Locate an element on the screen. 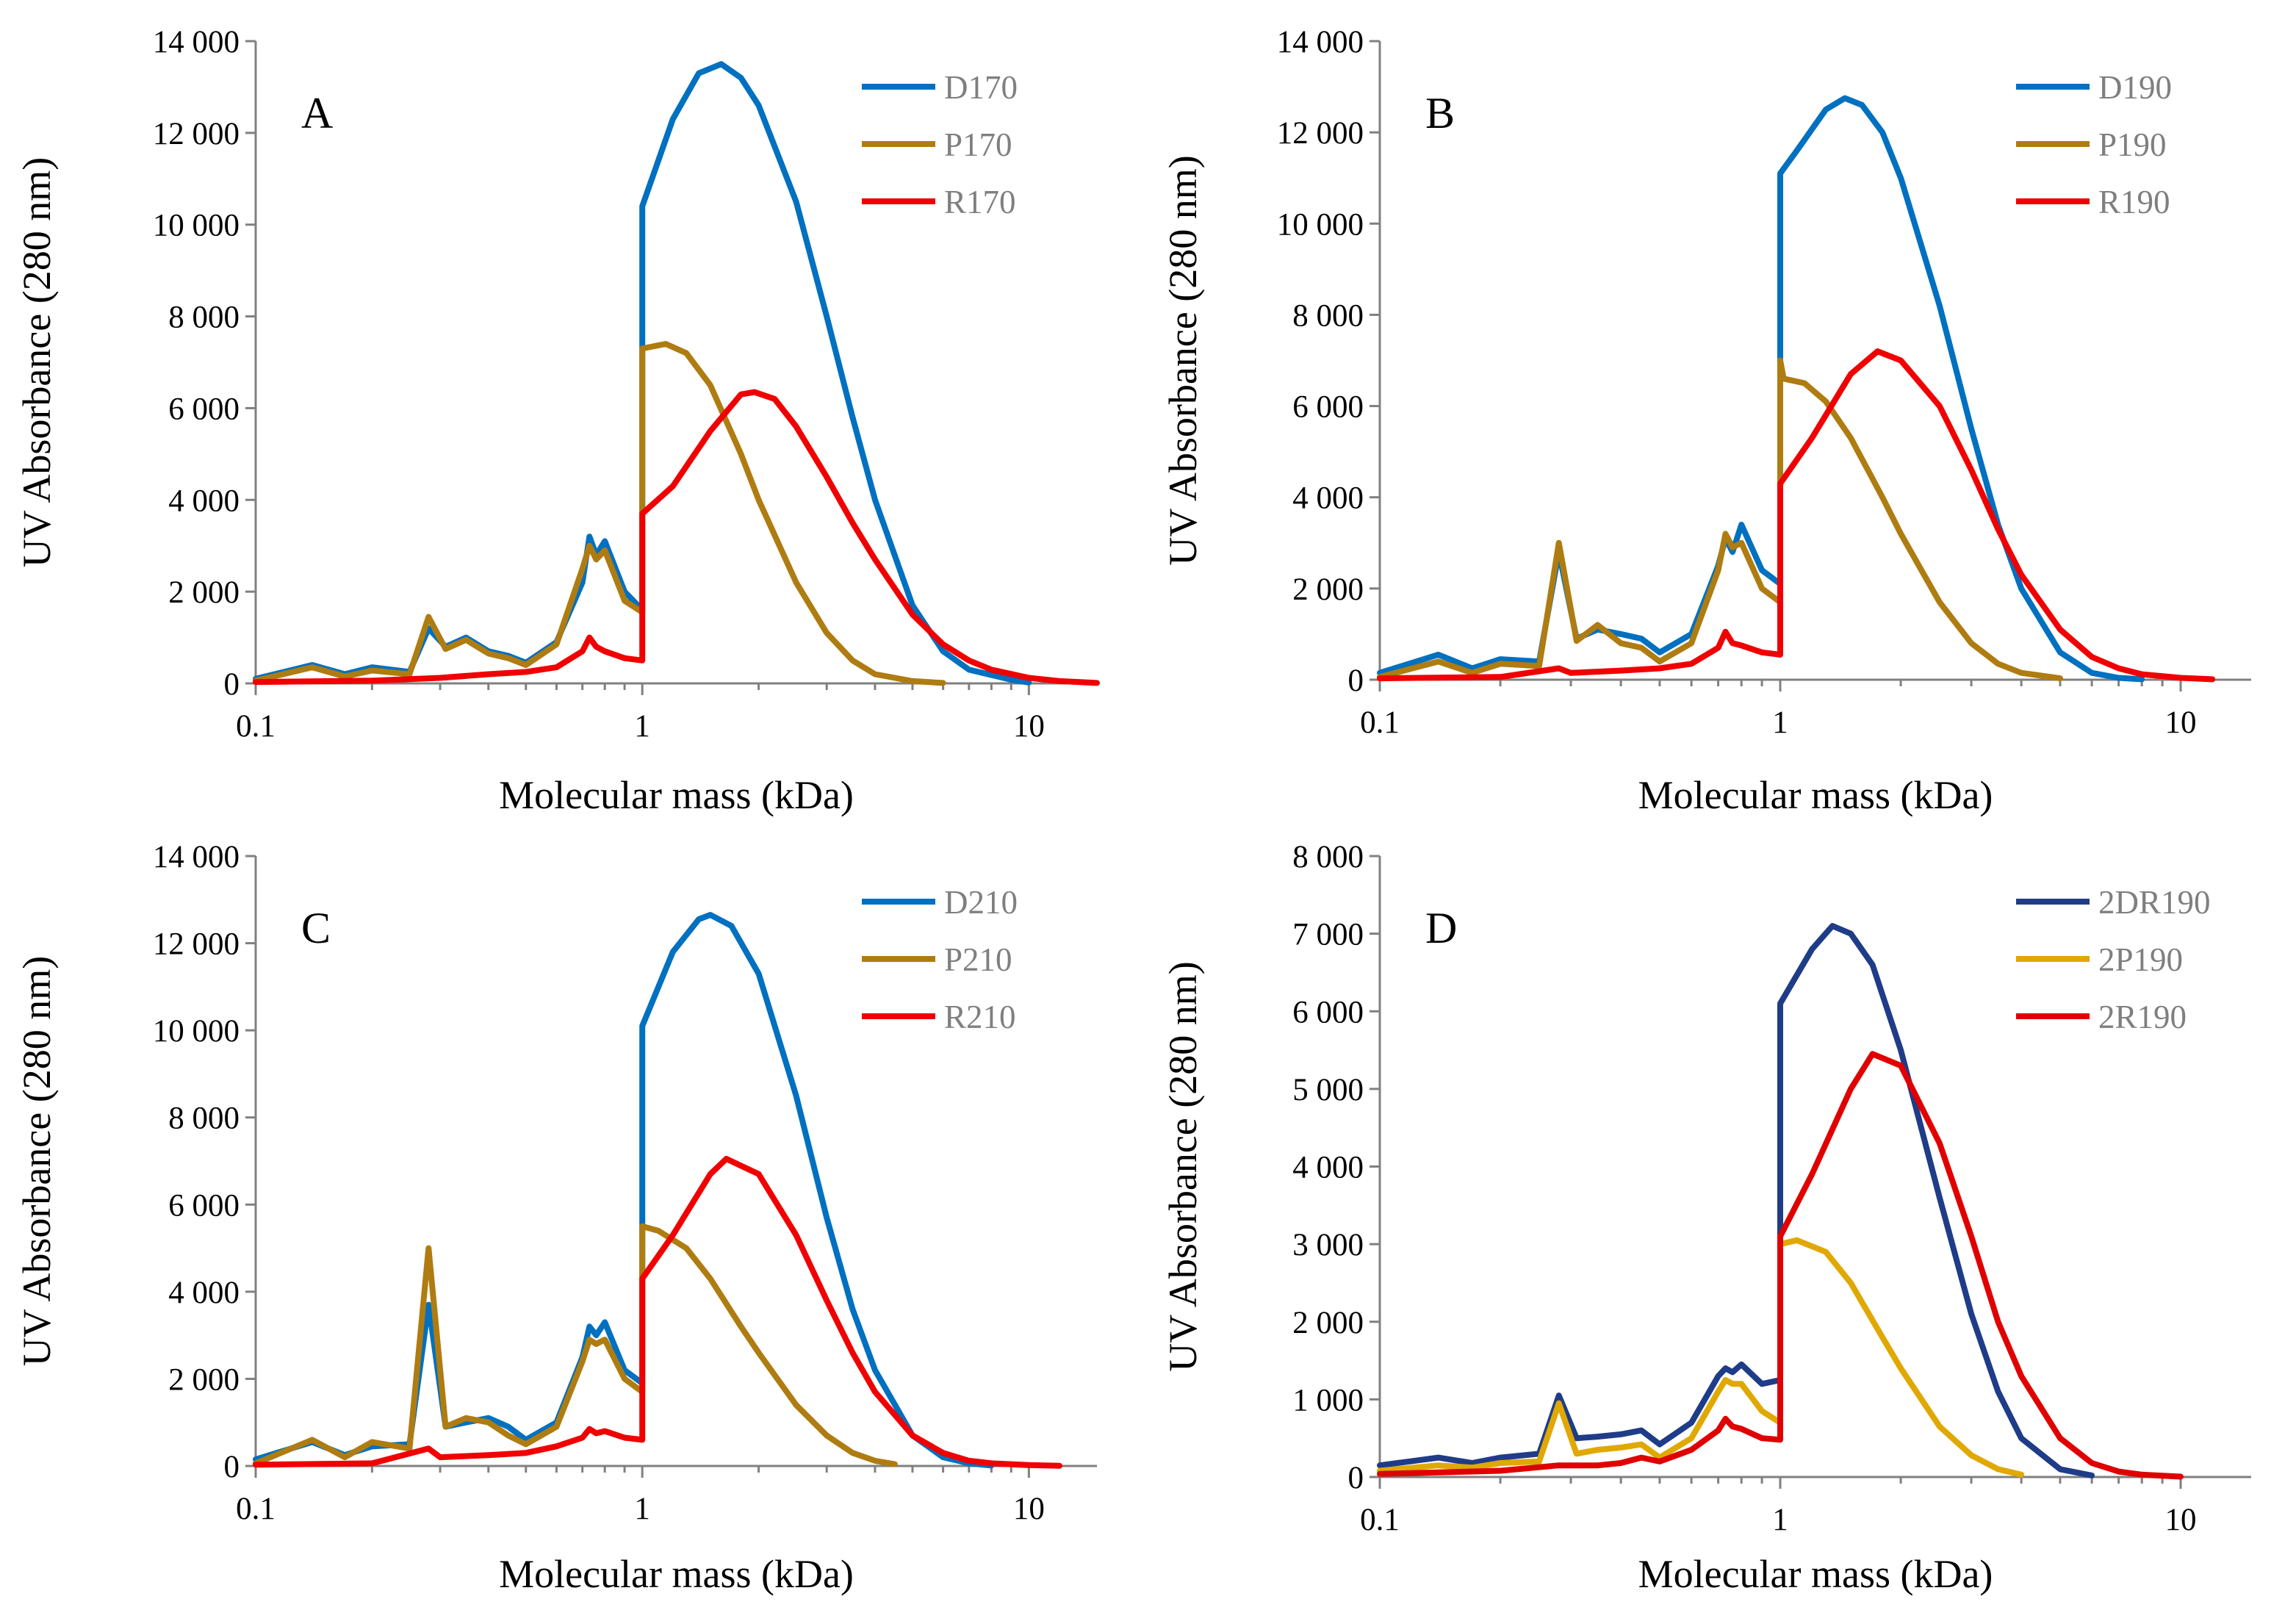 The height and width of the screenshot is (1610, 2296). series-line-p190 is located at coordinates (1720, 519).